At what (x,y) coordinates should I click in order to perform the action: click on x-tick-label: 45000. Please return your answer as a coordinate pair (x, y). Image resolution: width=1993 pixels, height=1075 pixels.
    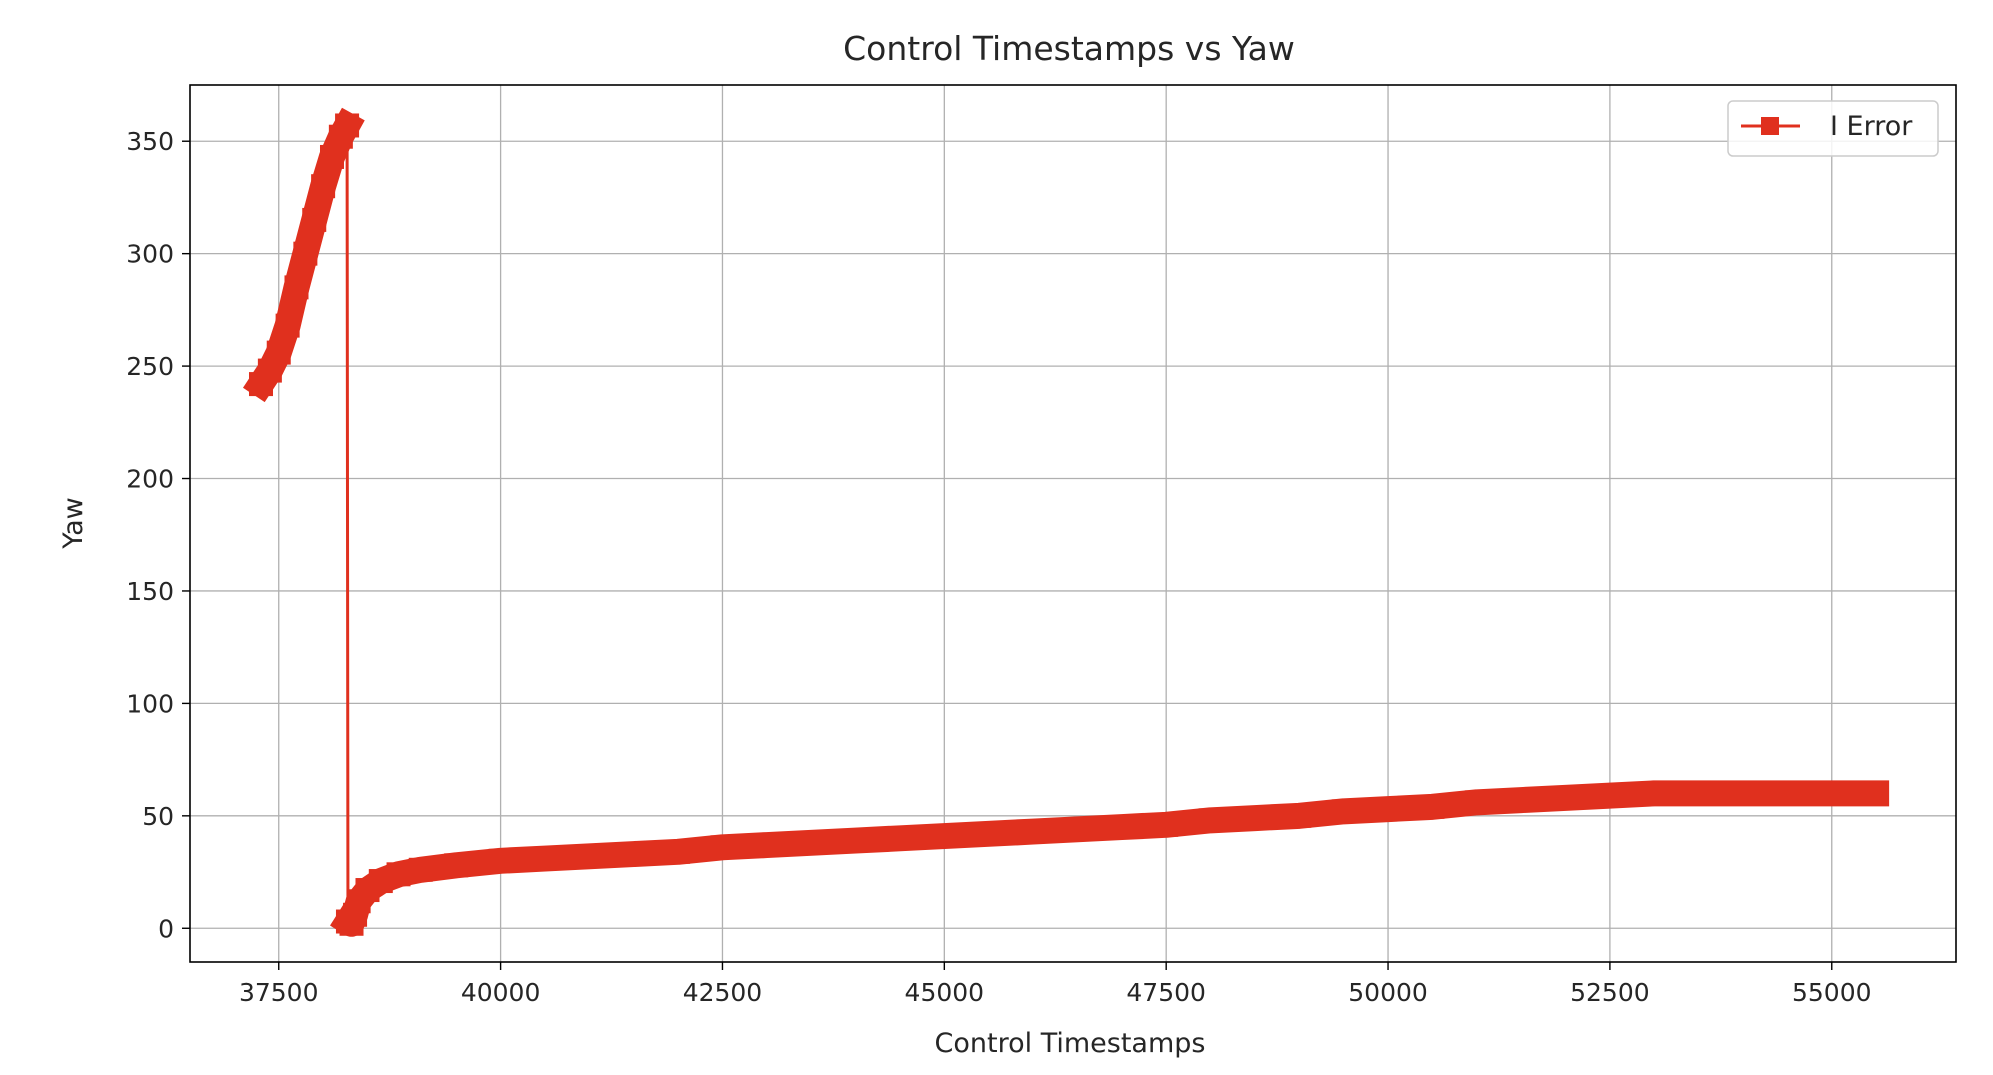
    Looking at the image, I should click on (945, 992).